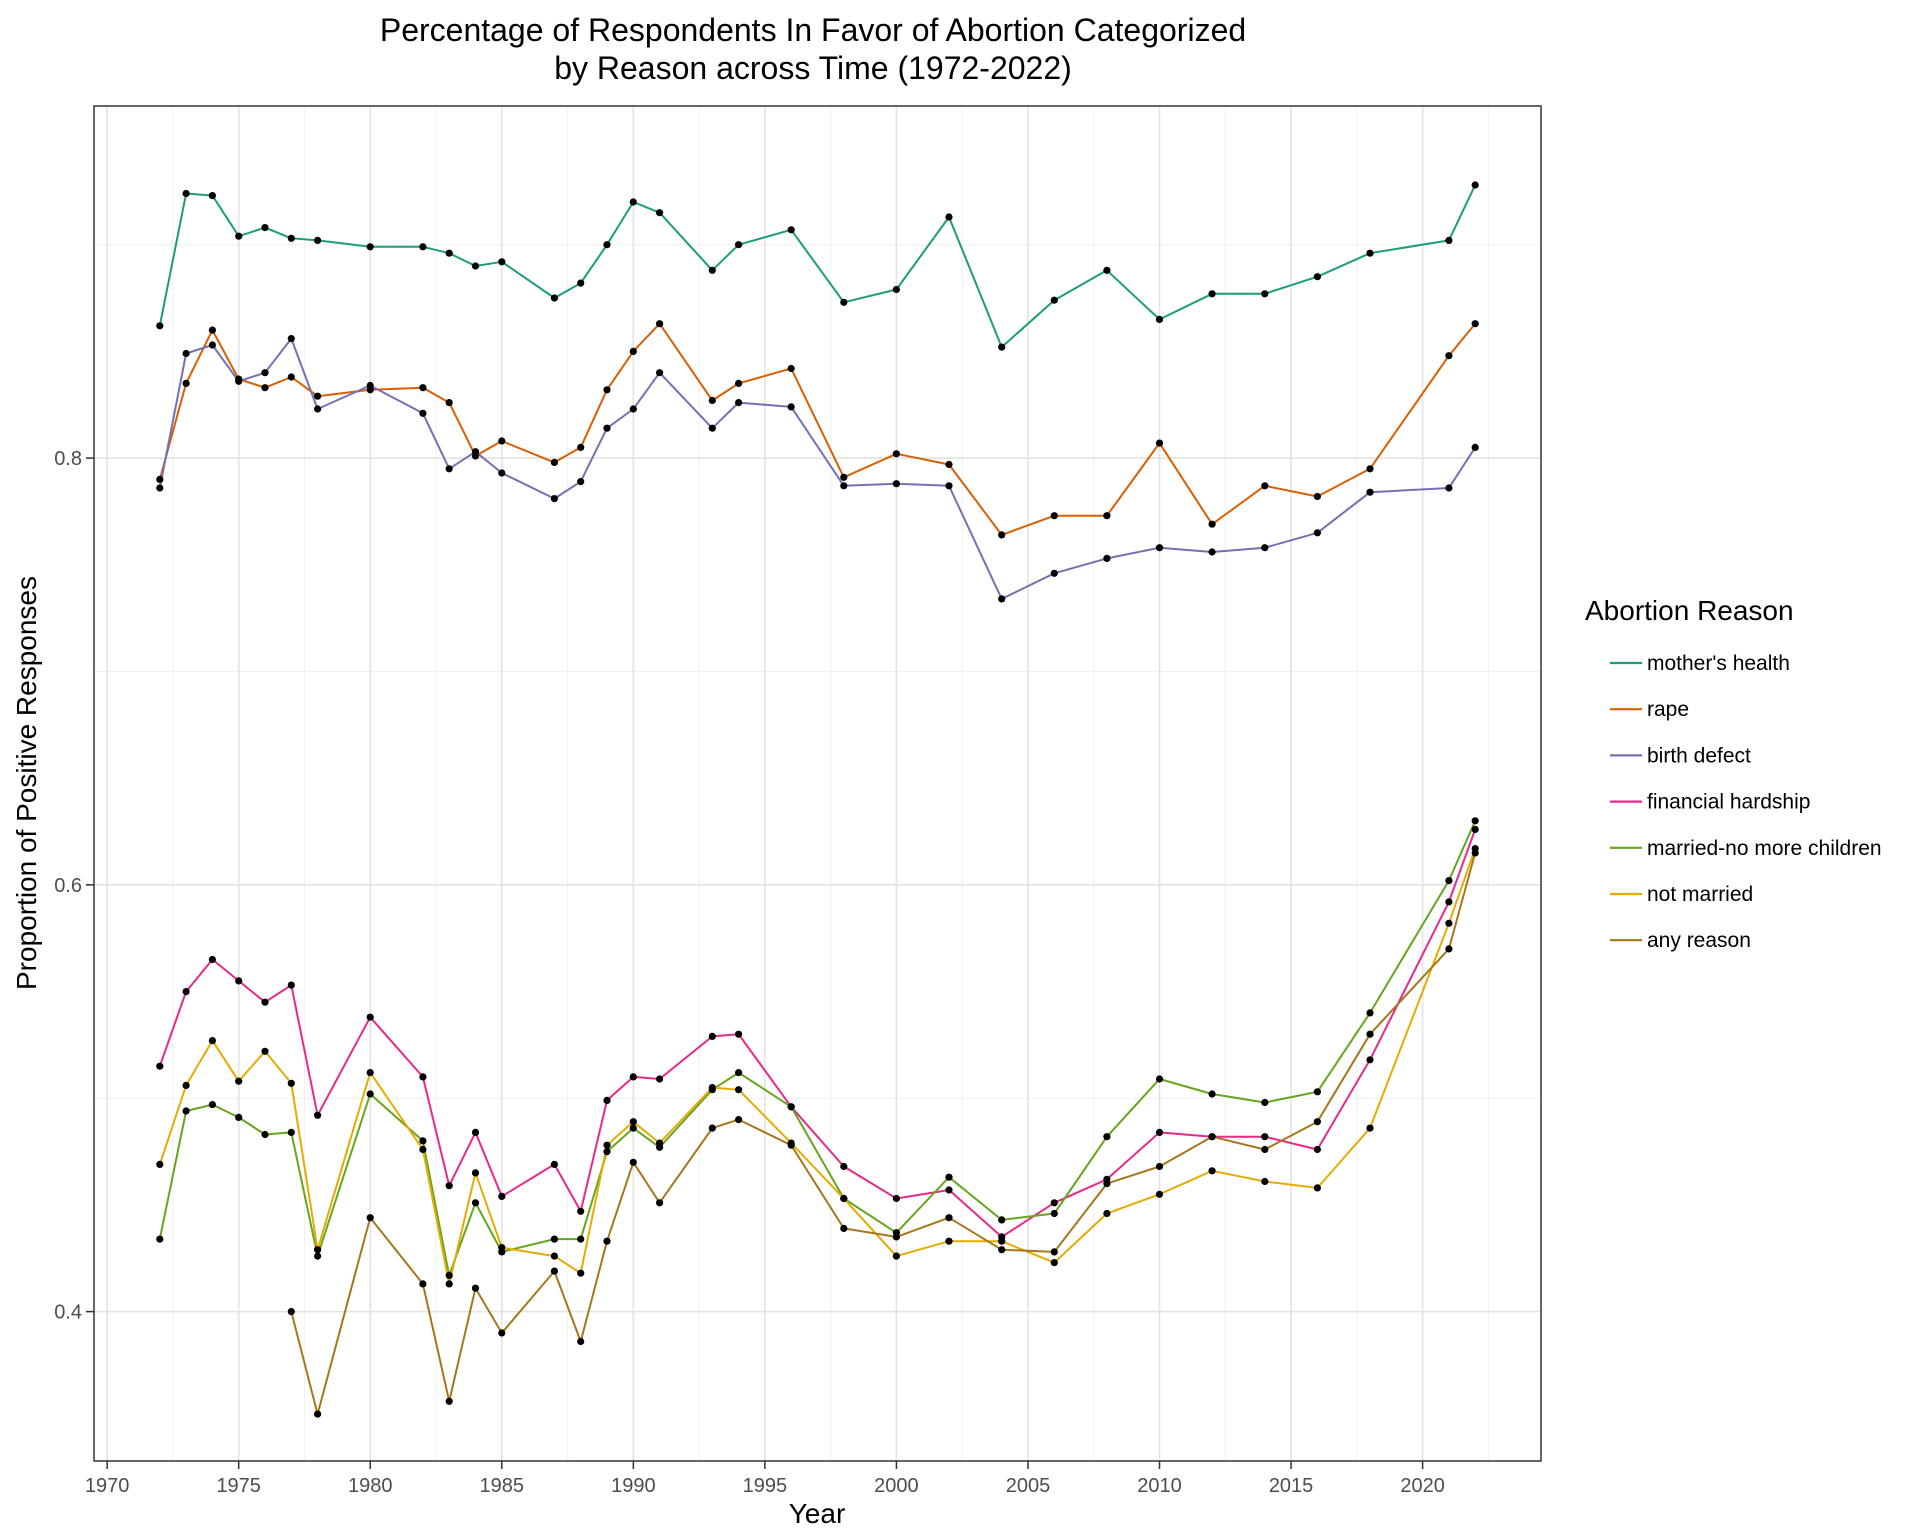 Image resolution: width=1920 pixels, height=1536 pixels. I want to click on y-tick-label: 0.6, so click(68, 886).